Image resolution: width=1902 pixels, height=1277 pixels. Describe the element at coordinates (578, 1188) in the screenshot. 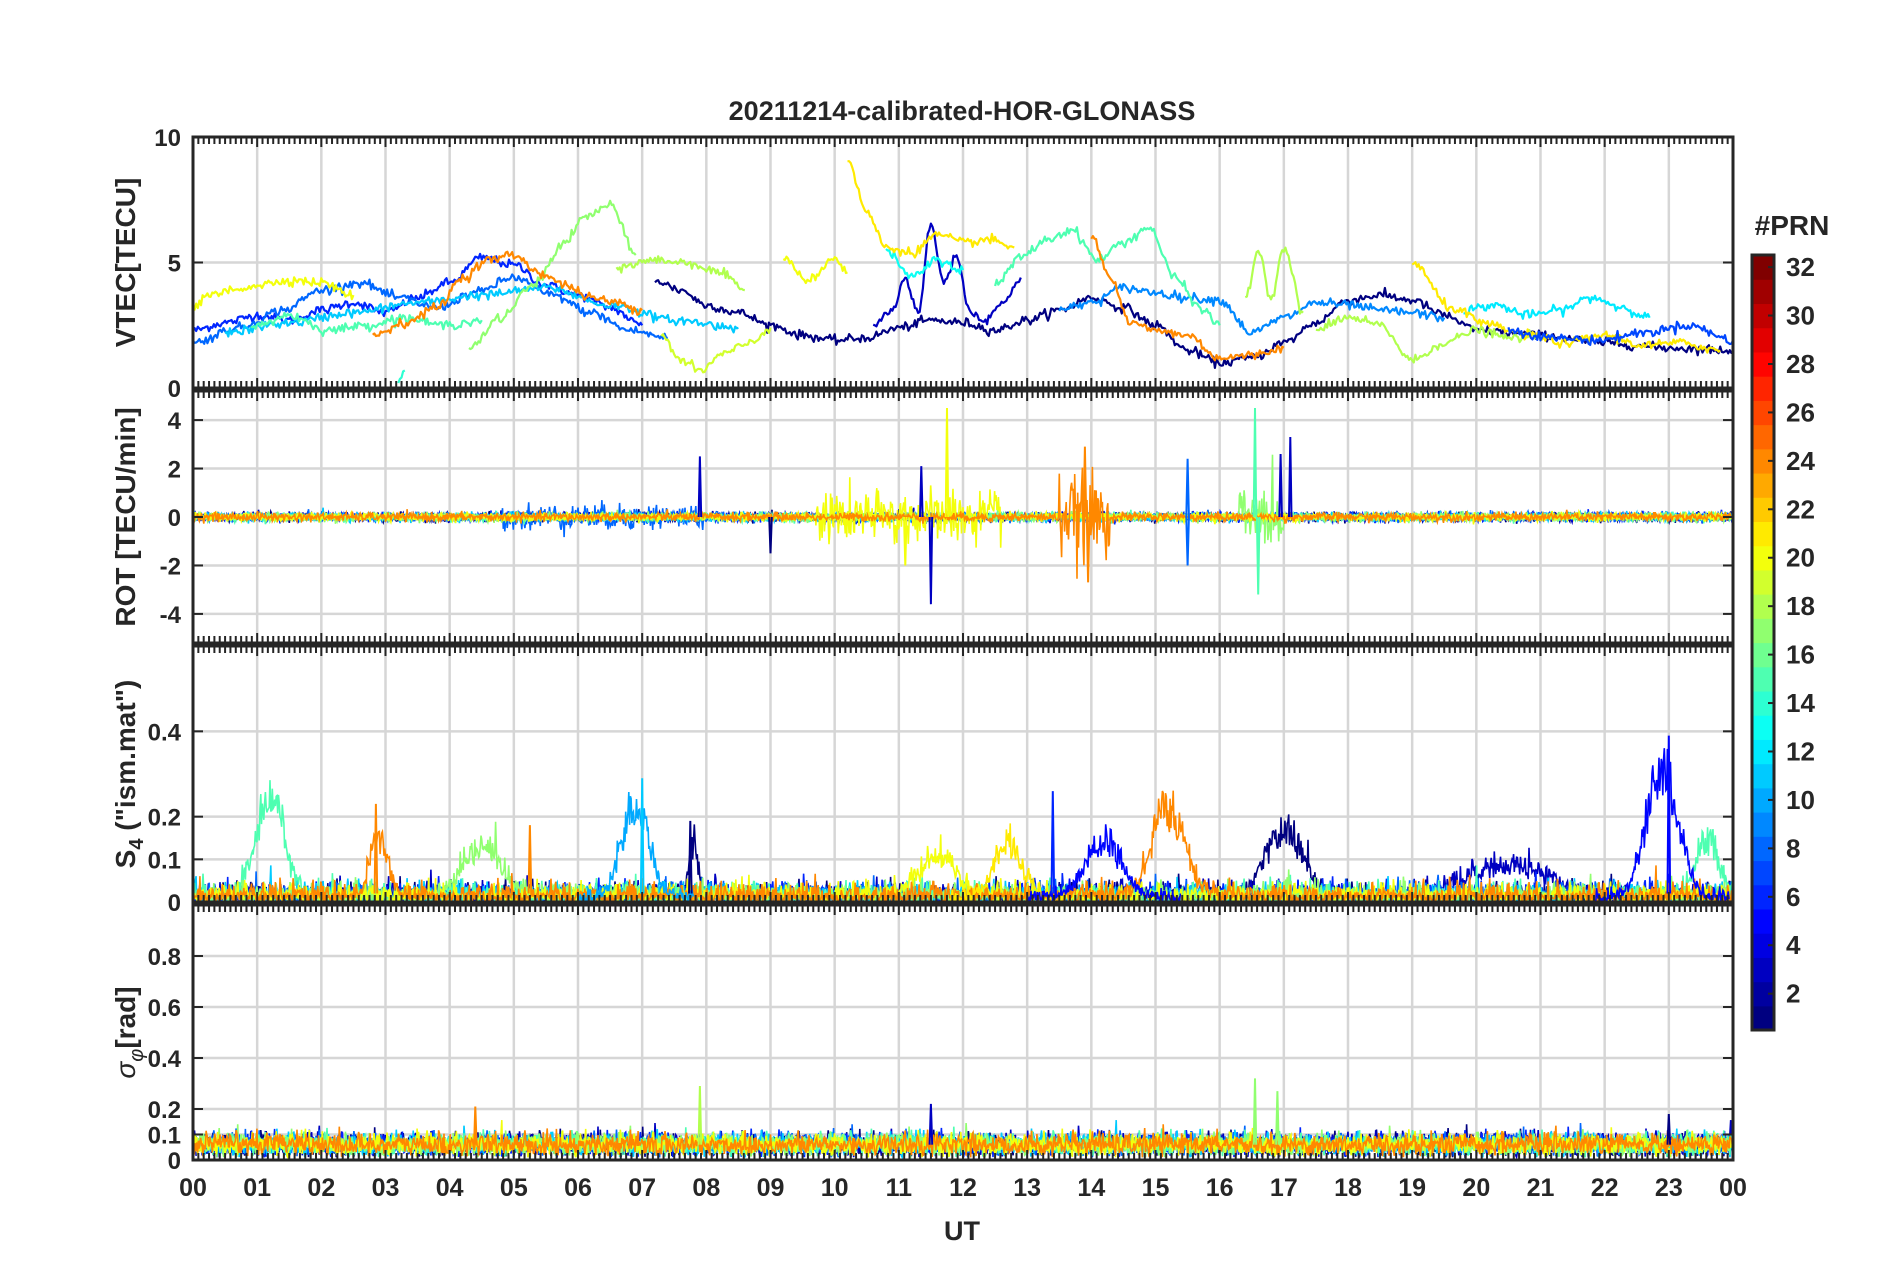

I see `x-tick-label: 06` at that location.